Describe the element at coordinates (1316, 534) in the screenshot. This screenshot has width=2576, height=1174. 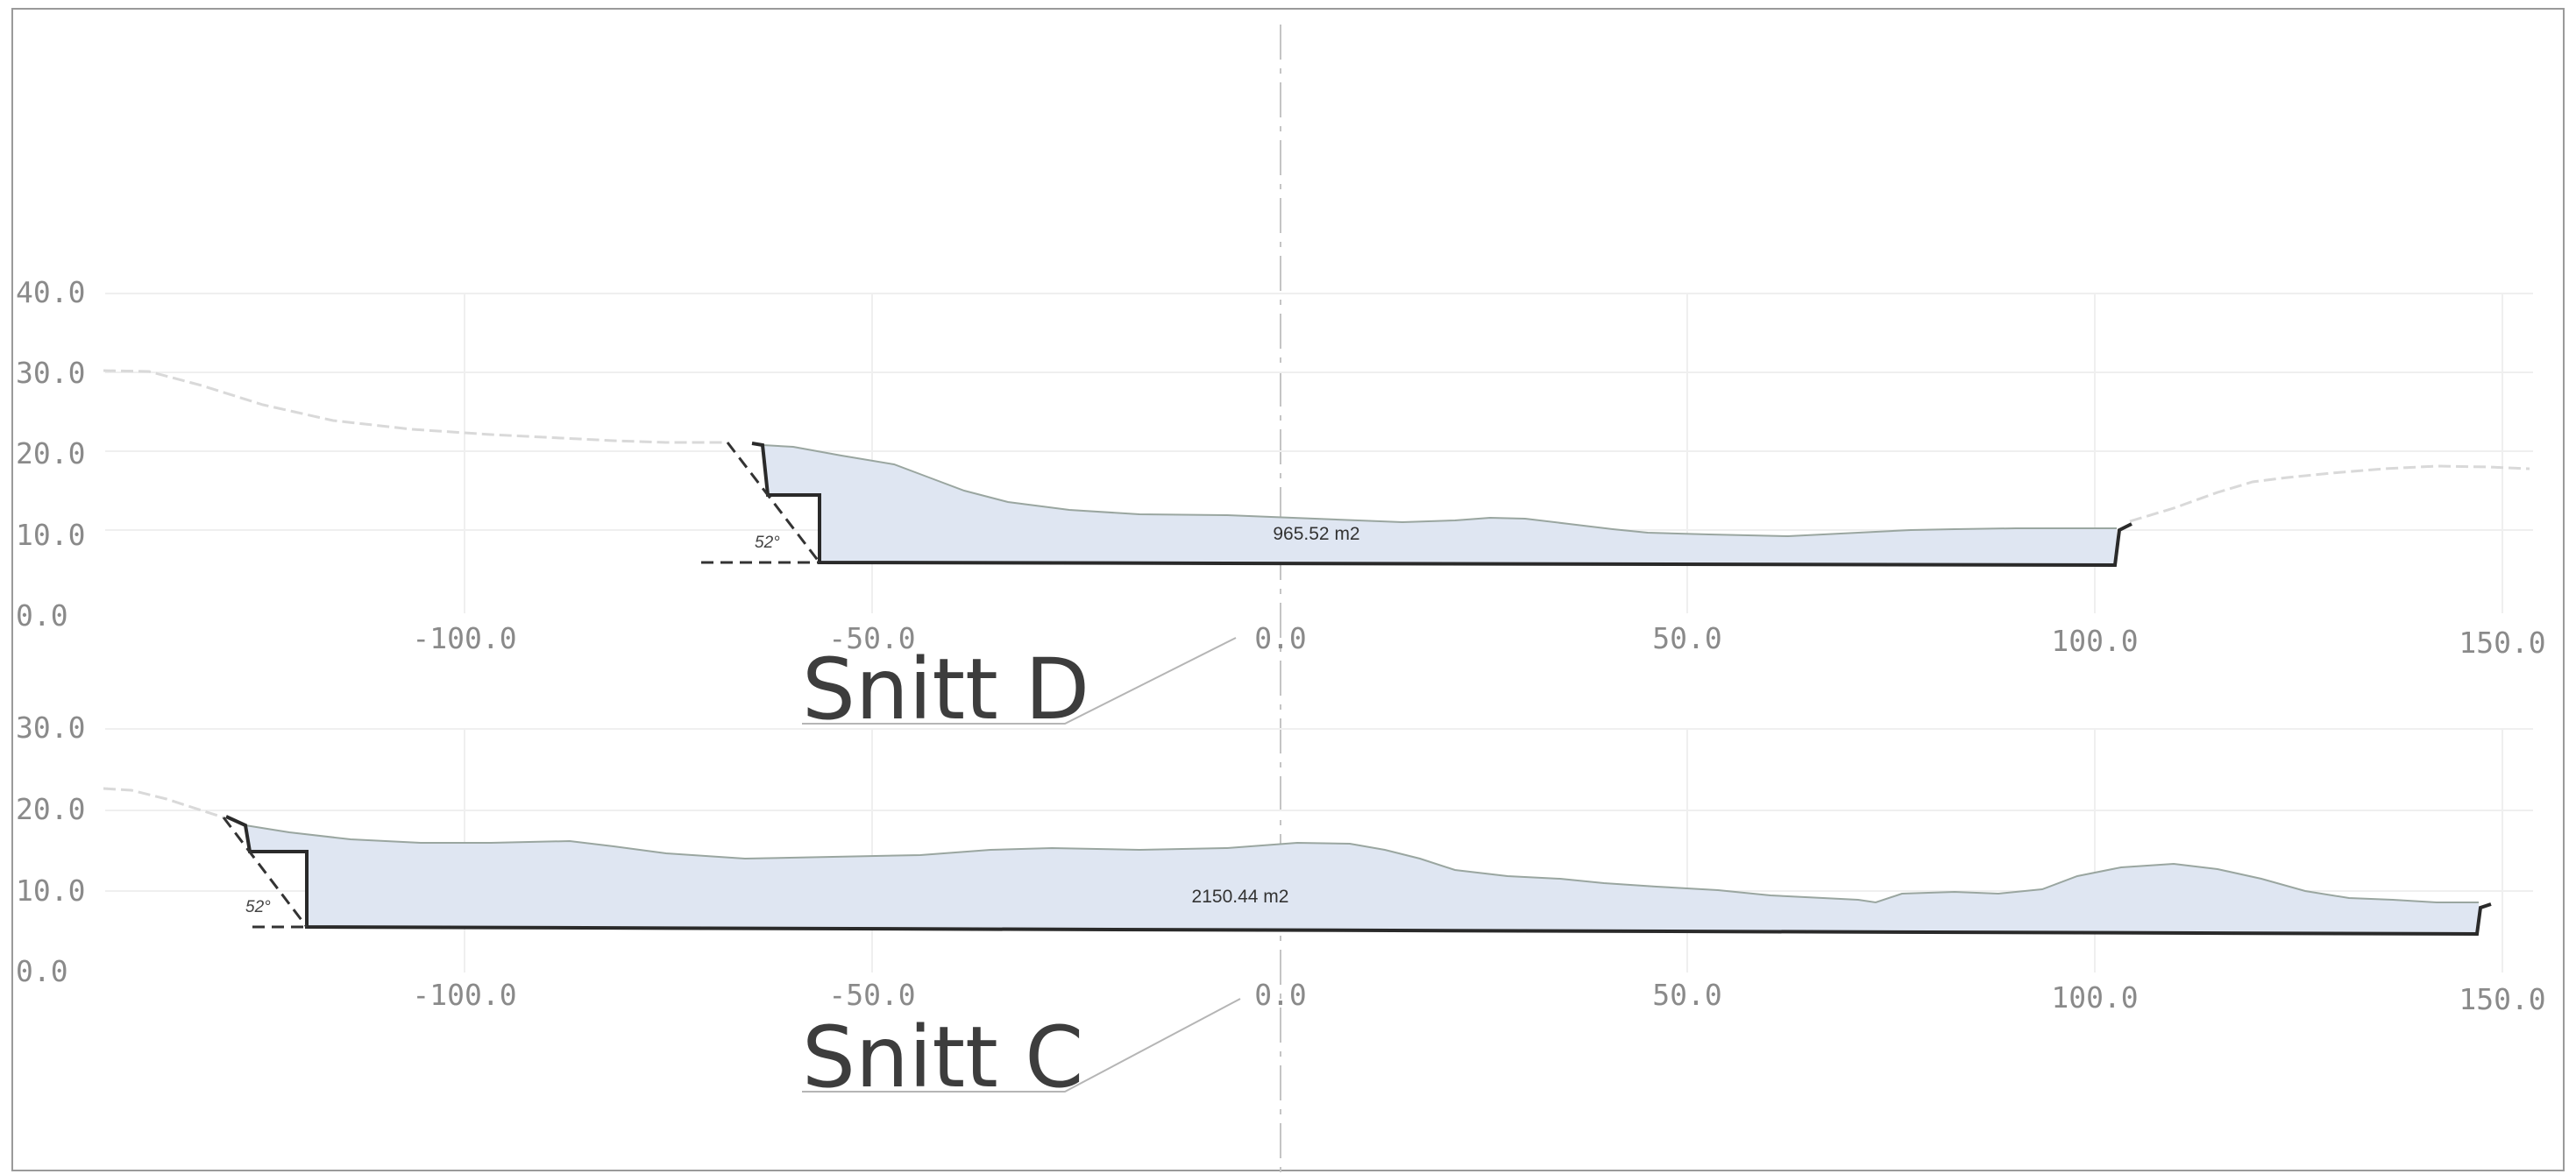
I see `area-label-snitt-d: 965.52 m2` at that location.